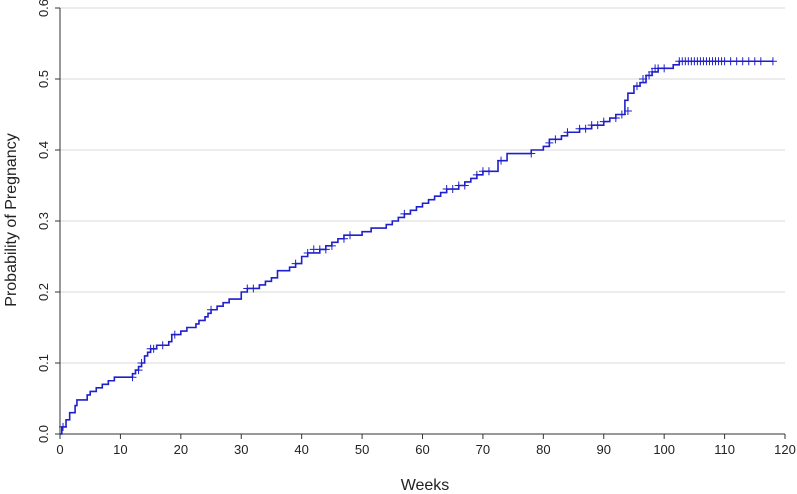 Image resolution: width=797 pixels, height=494 pixels. What do you see at coordinates (425, 485) in the screenshot?
I see `x-axis-title: Weeks` at bounding box center [425, 485].